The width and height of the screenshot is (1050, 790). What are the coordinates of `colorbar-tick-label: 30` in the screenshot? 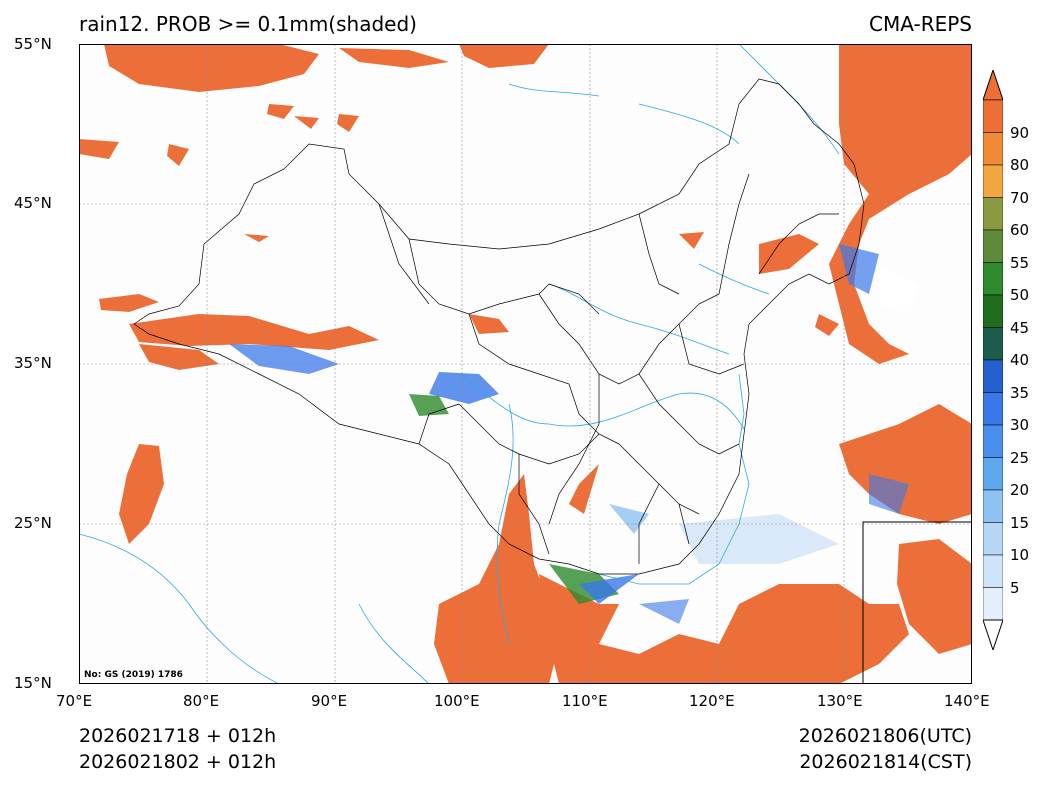 It's located at (1020, 425).